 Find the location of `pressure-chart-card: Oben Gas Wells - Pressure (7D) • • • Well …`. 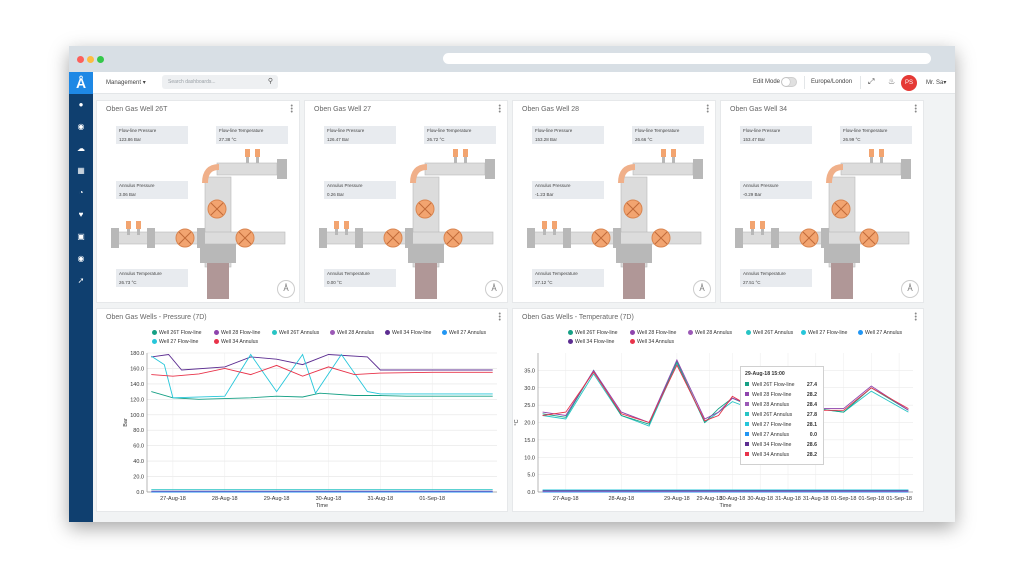

pressure-chart-card: Oben Gas Wells - Pressure (7D) • • • Well … is located at coordinates (302, 410).